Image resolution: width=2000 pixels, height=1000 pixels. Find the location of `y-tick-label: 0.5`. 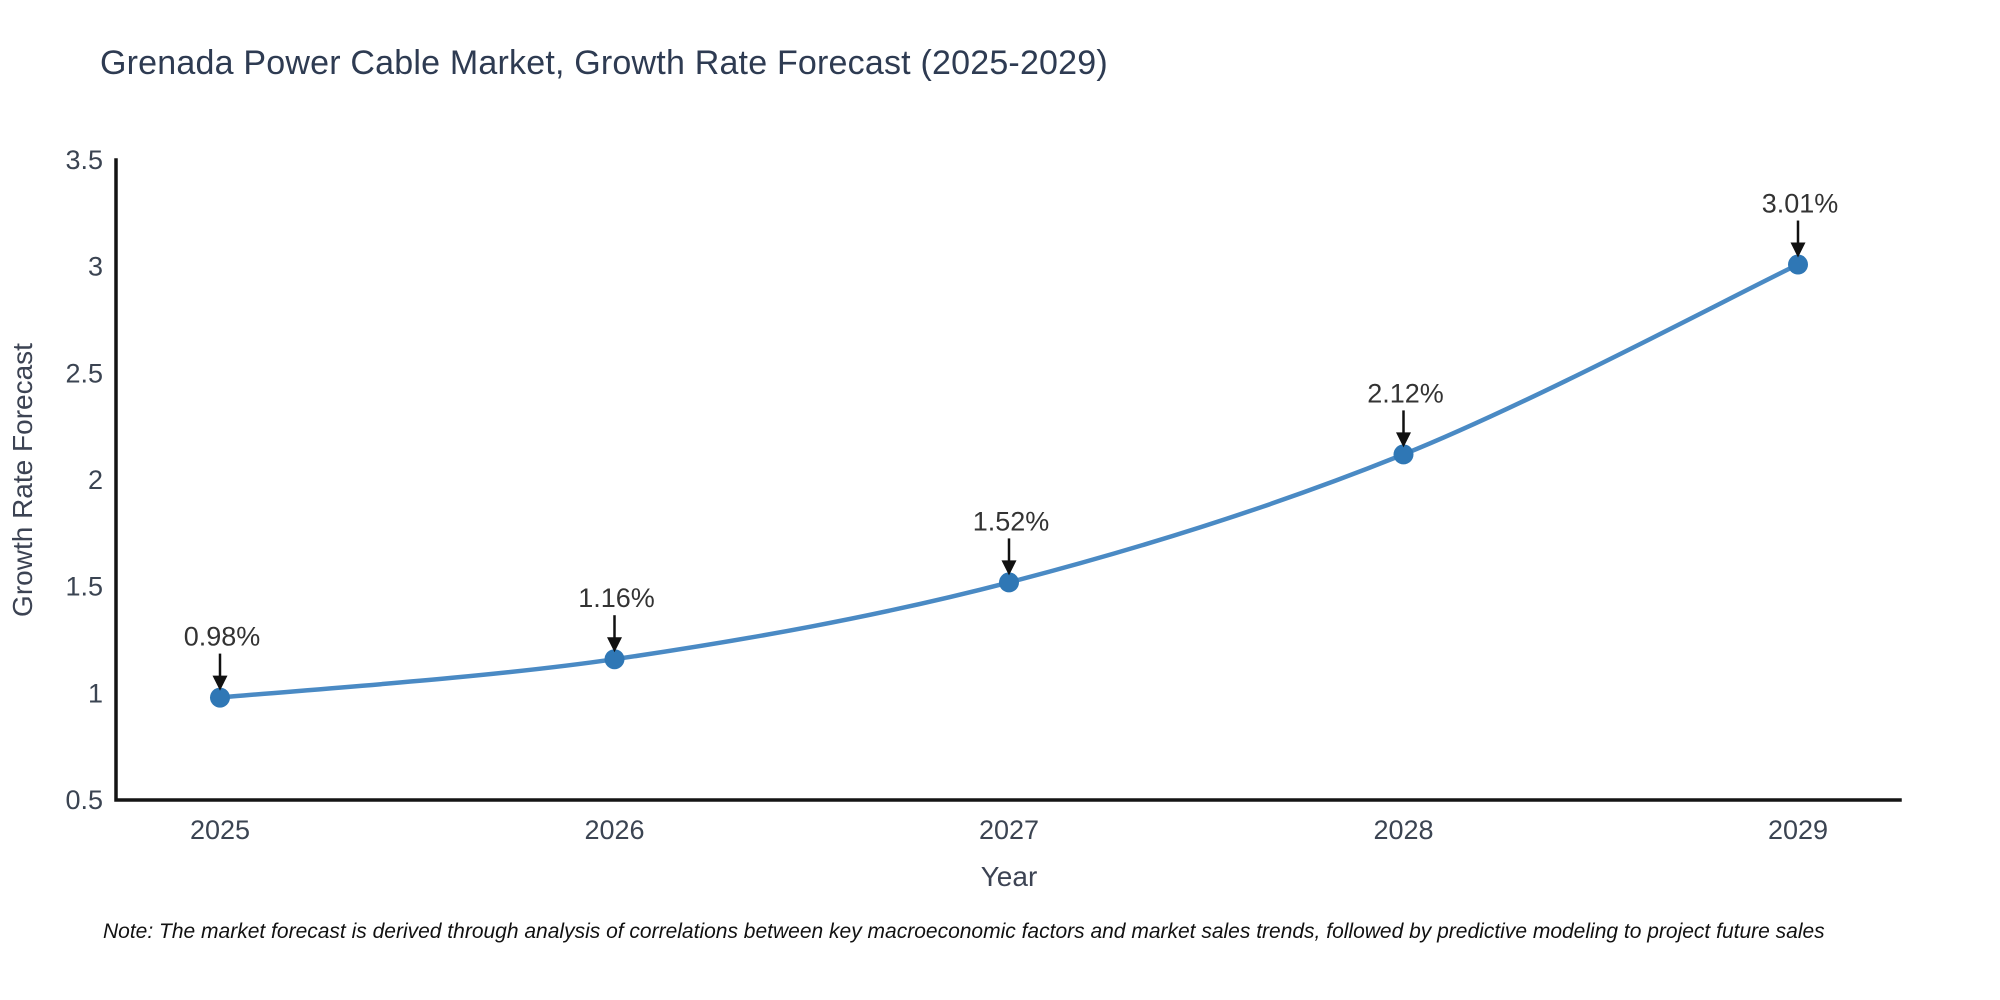

y-tick-label: 0.5 is located at coordinates (84, 800).